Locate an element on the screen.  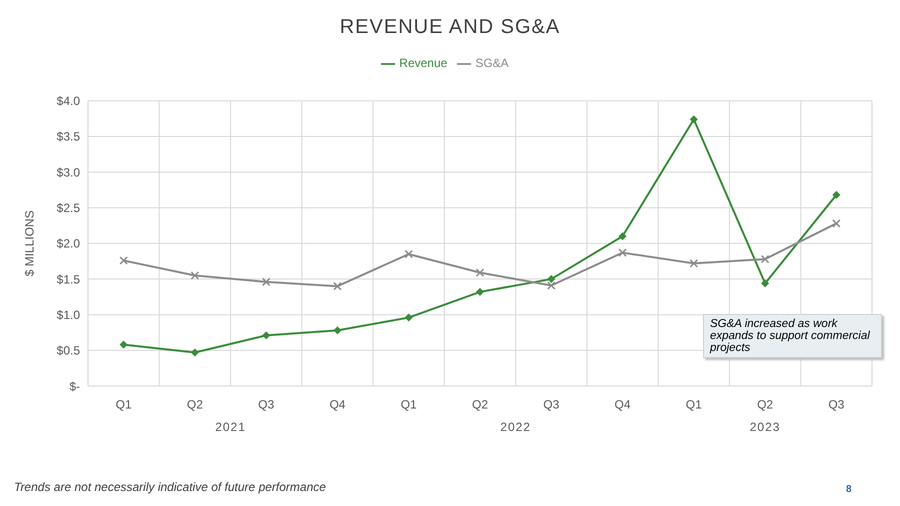
y-axis-title: $ MILLIONS is located at coordinates (29, 243).